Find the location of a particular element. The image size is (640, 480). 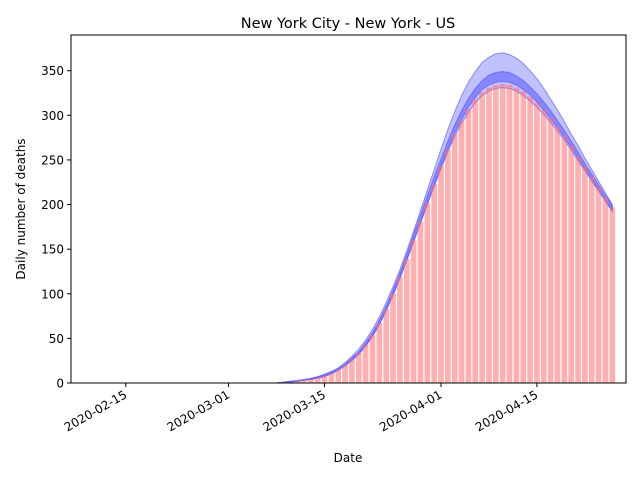

y-tick-label: 0 is located at coordinates (60, 384).